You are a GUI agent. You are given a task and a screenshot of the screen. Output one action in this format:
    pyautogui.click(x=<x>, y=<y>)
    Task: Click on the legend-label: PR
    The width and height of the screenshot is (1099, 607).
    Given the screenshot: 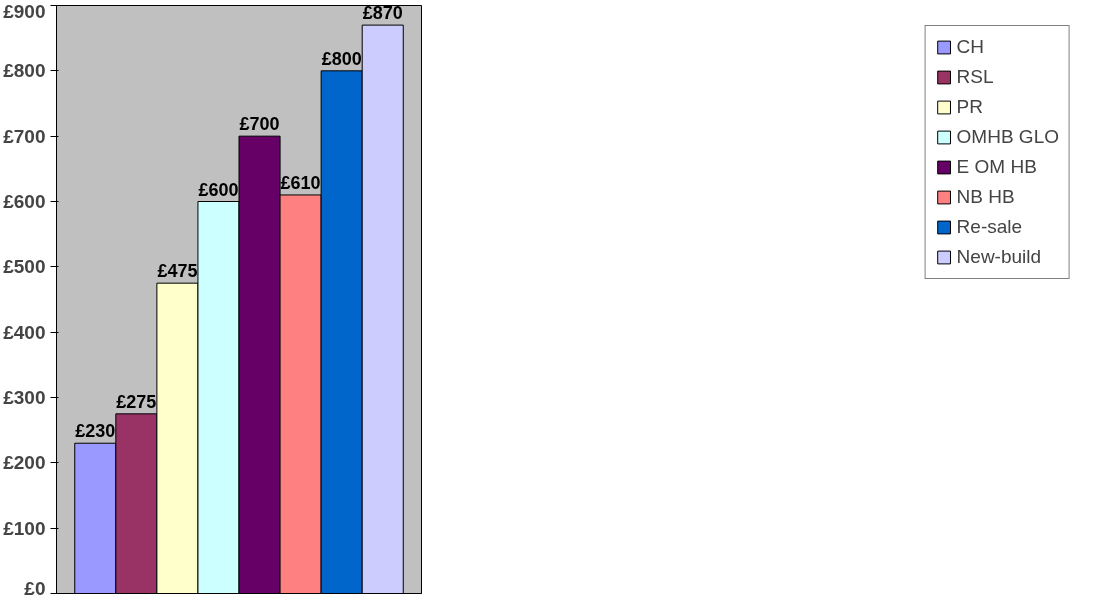 What is the action you would take?
    pyautogui.click(x=969, y=107)
    